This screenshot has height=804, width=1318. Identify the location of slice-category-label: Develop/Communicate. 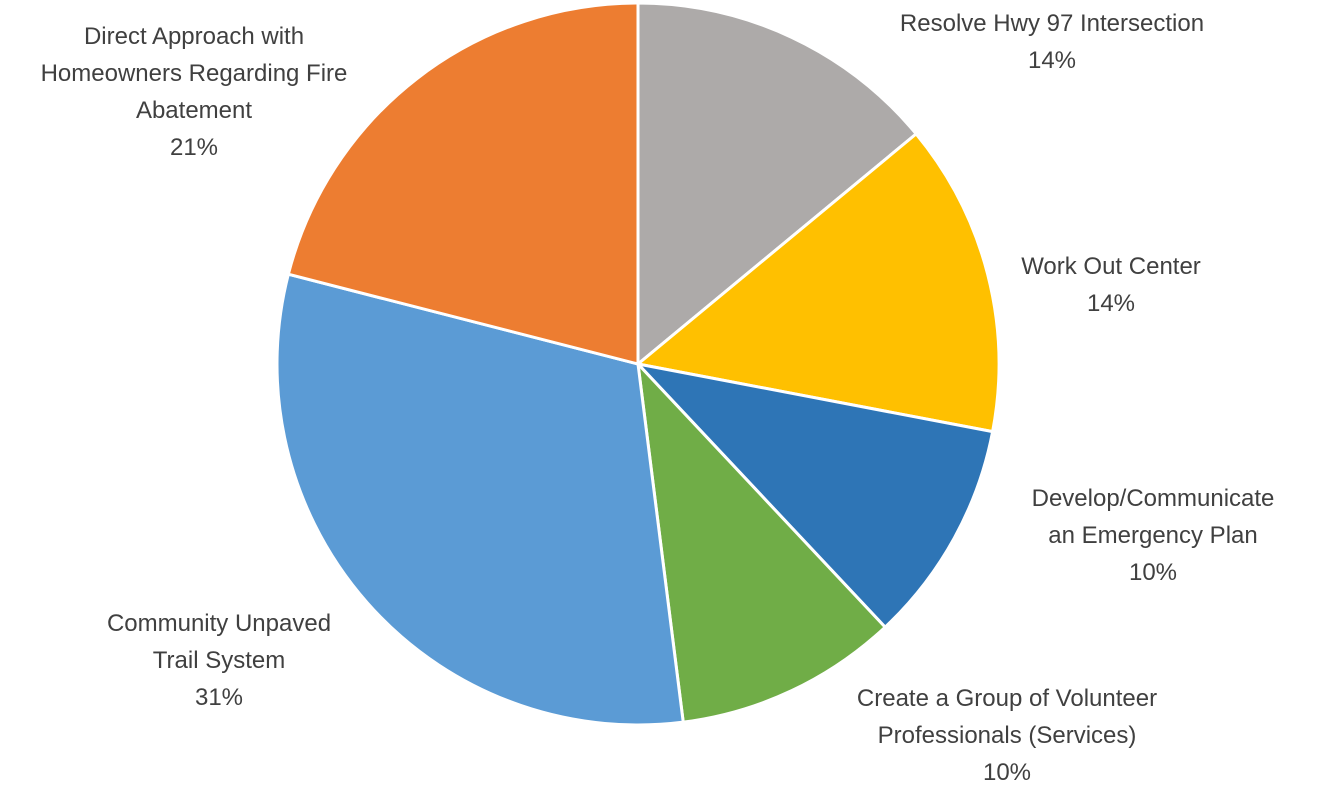
(1153, 498).